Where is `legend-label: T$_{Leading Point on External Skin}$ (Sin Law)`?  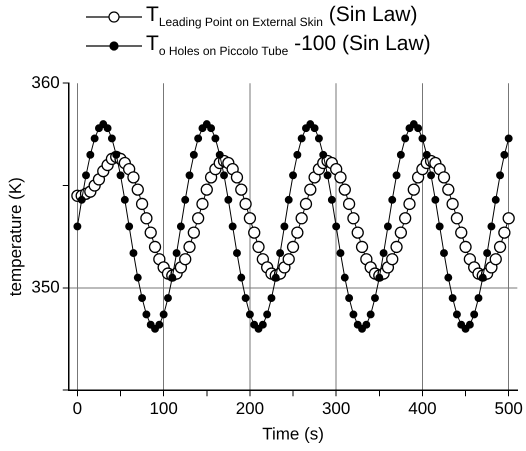 legend-label: T$_{Leading Point on External Skin}$ (Sin Law) is located at coordinates (282, 16).